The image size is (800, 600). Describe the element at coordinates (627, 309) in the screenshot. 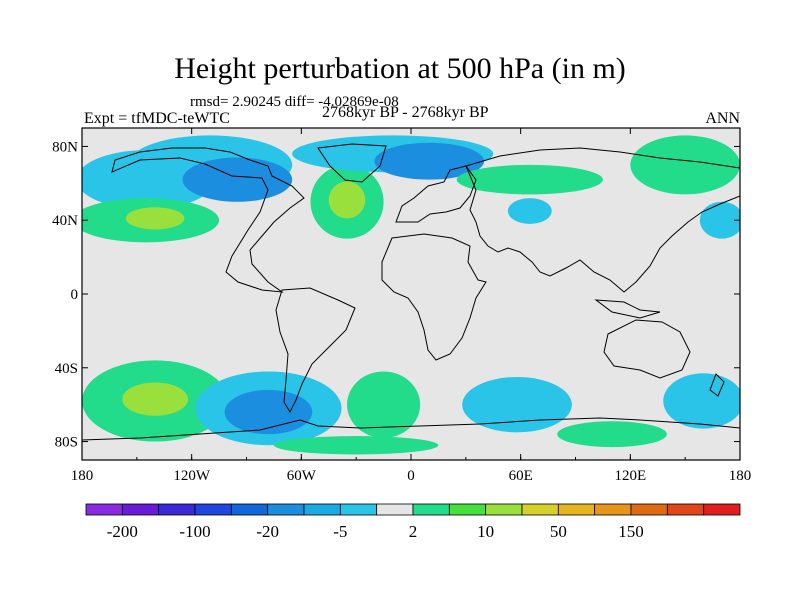

I see `coastline-indonesia` at that location.